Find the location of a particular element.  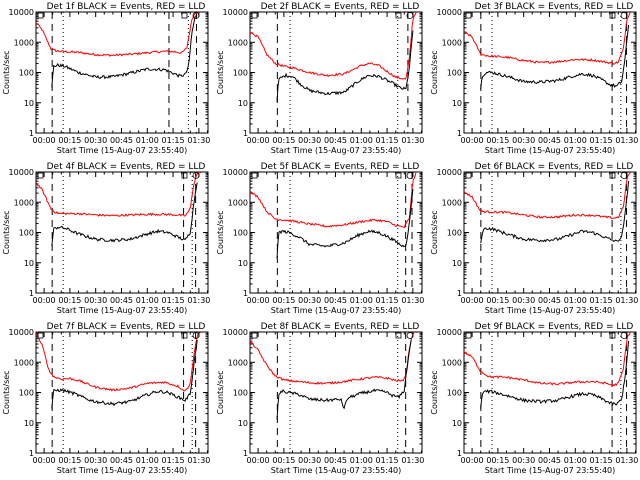

panel-title: Det 2f BLACK = Events, RED = LLD is located at coordinates (340, 7).